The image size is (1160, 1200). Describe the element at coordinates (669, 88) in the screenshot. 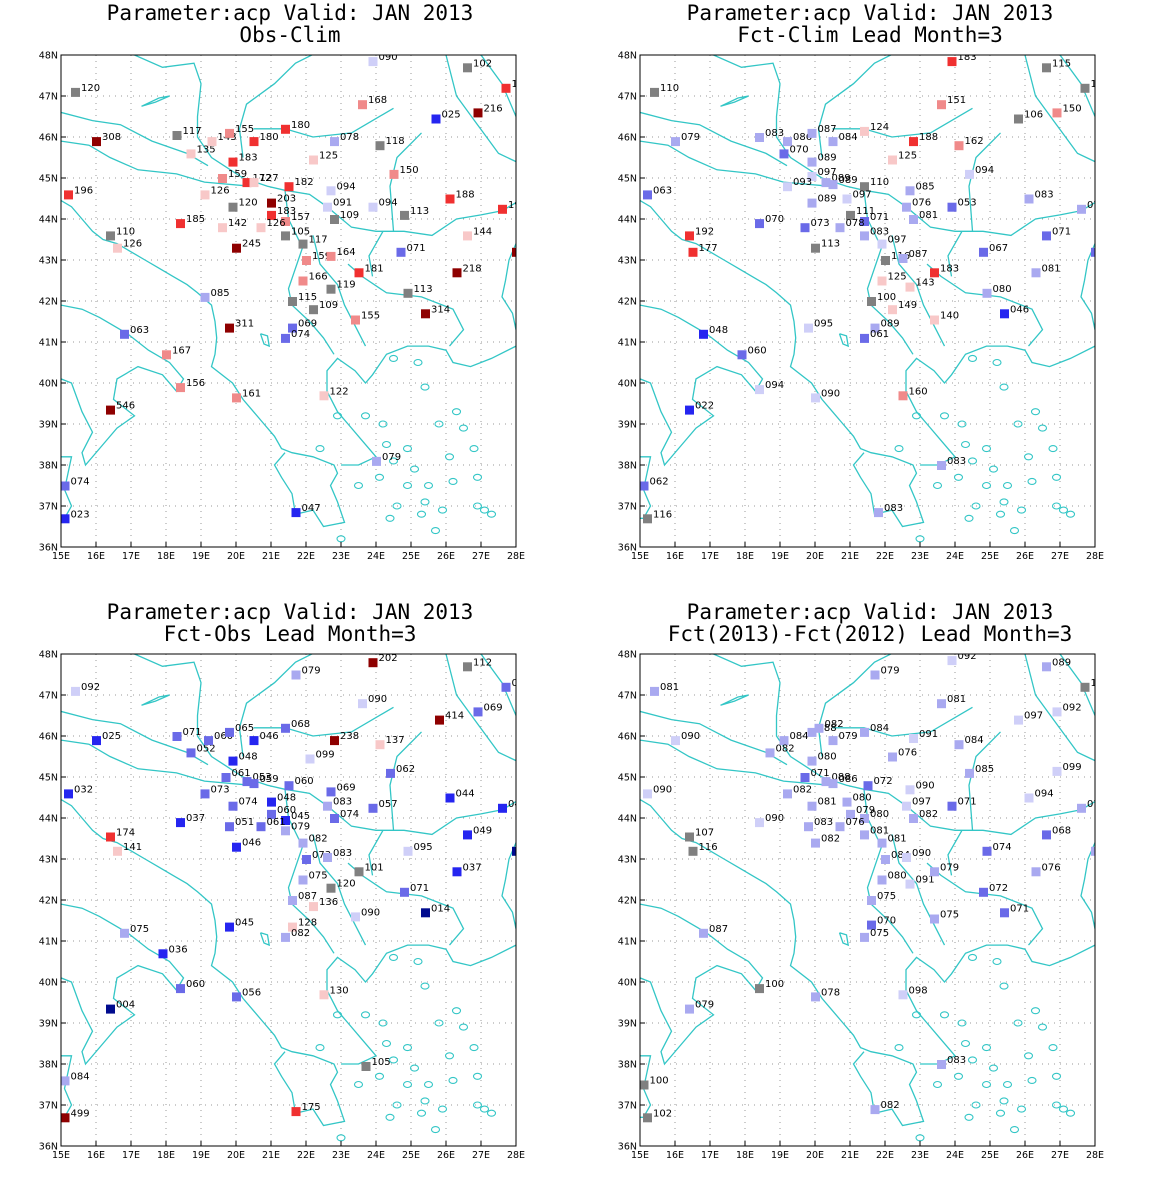

I see `station-label: 110` at that location.